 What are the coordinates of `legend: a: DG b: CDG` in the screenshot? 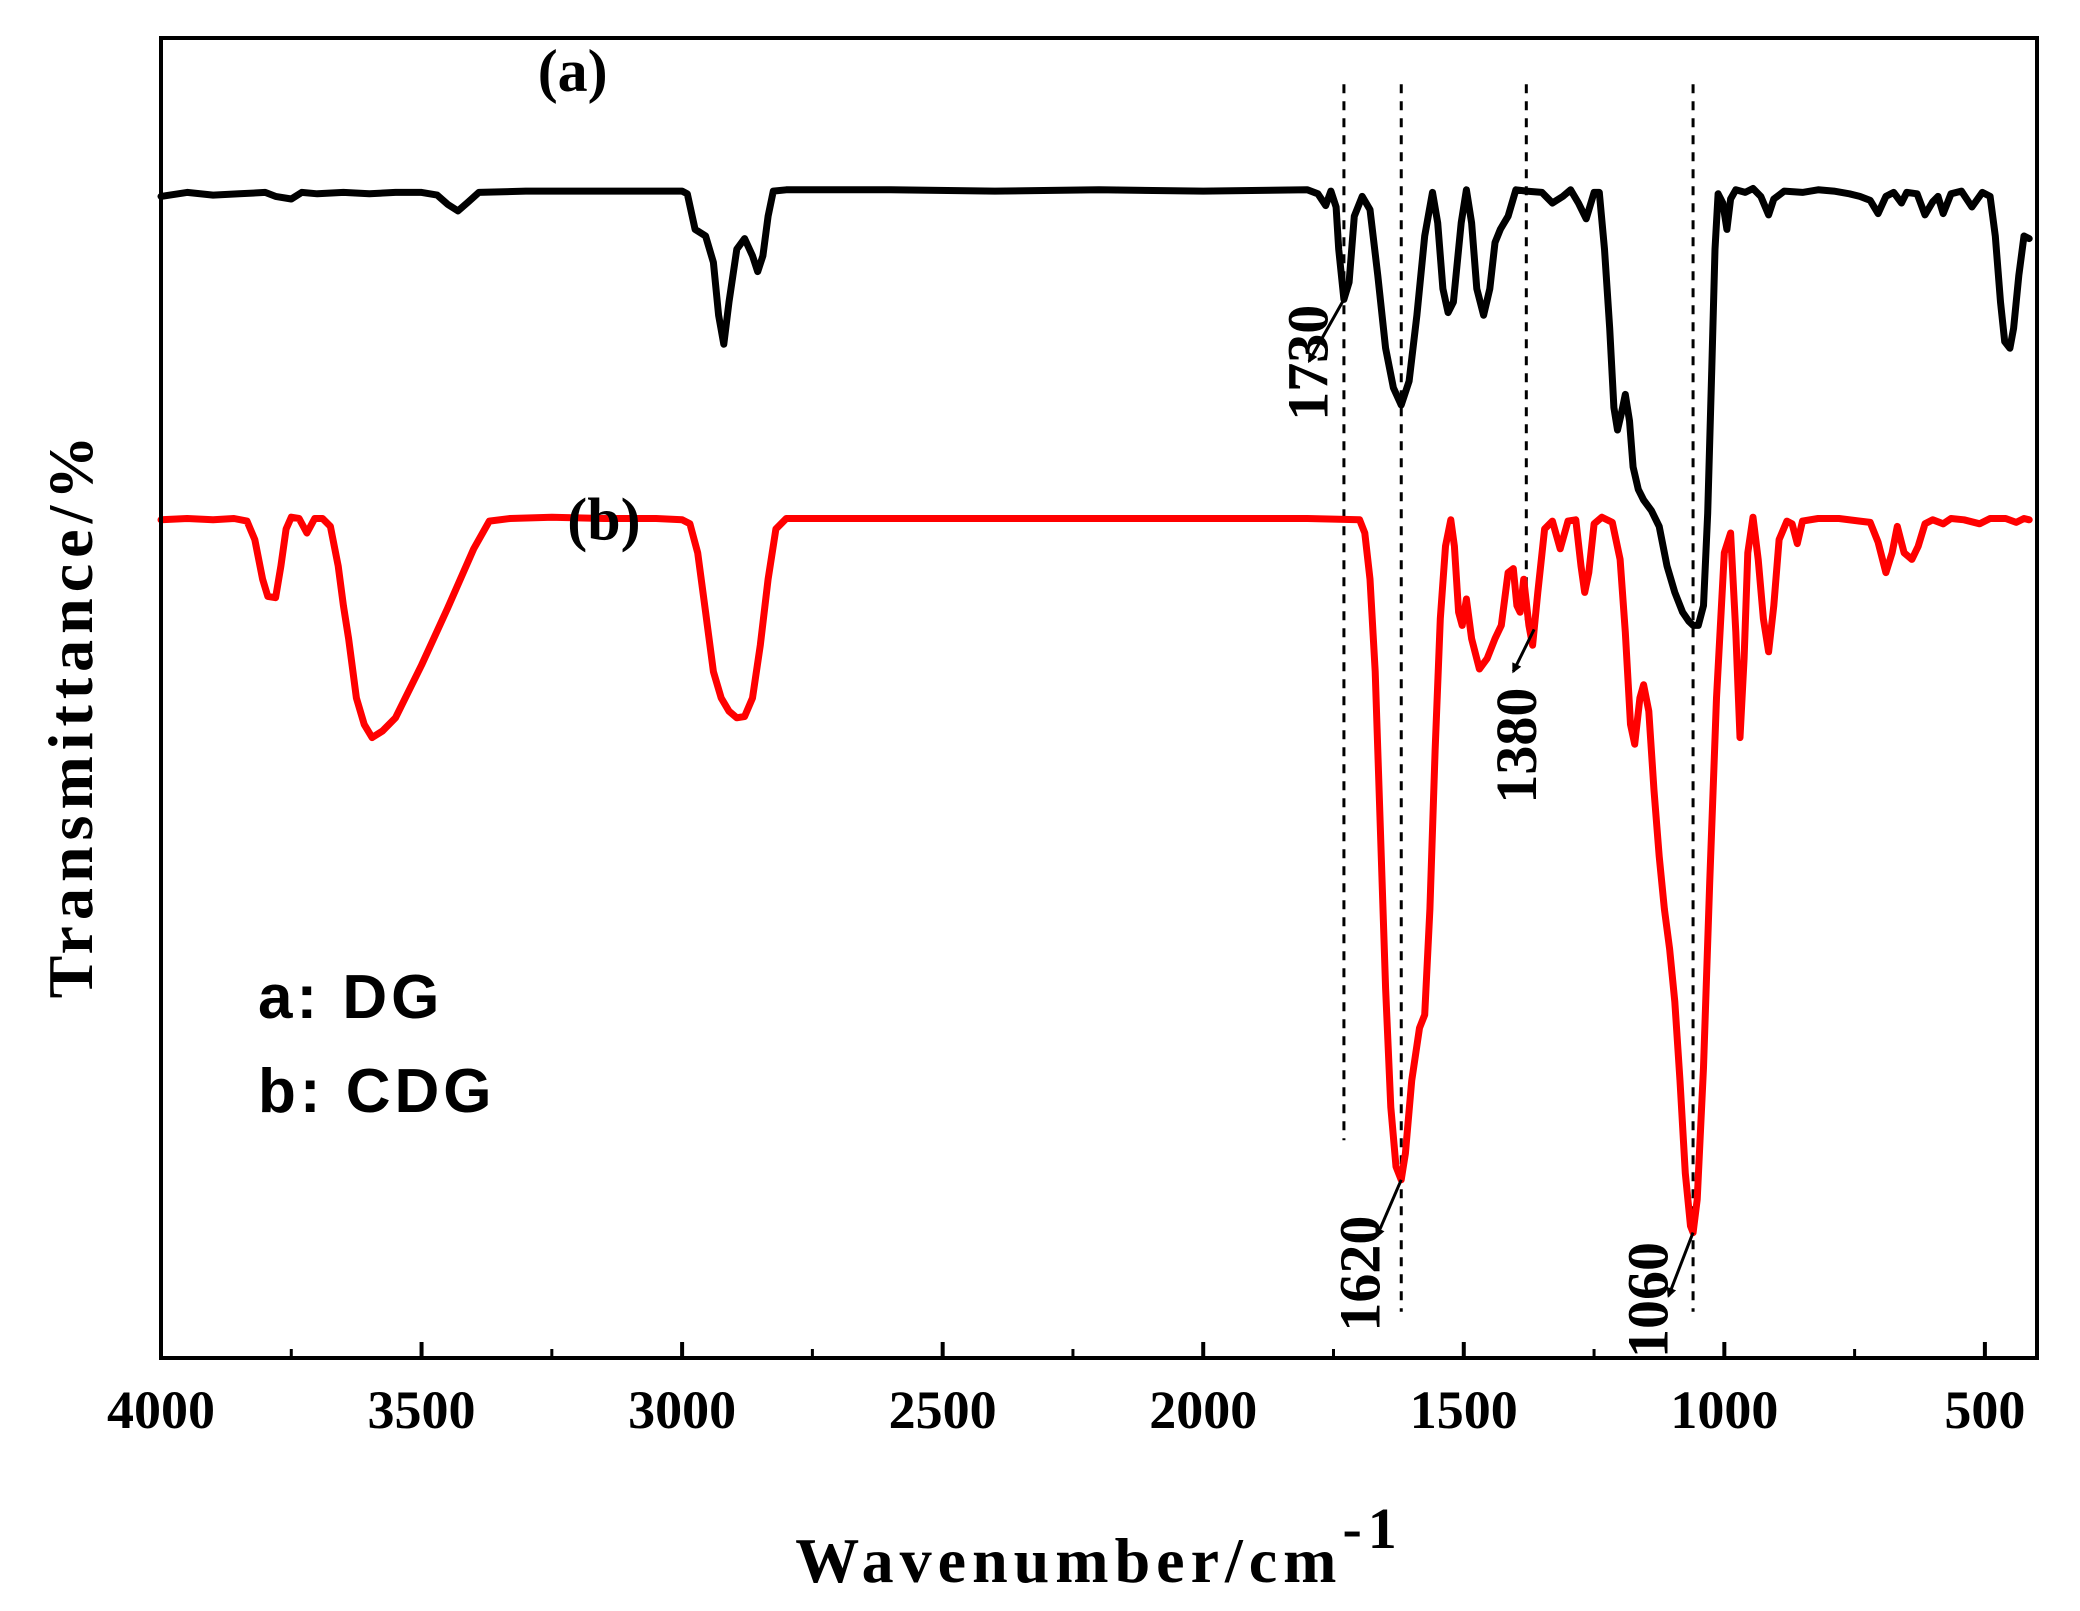 It's located at (377, 1044).